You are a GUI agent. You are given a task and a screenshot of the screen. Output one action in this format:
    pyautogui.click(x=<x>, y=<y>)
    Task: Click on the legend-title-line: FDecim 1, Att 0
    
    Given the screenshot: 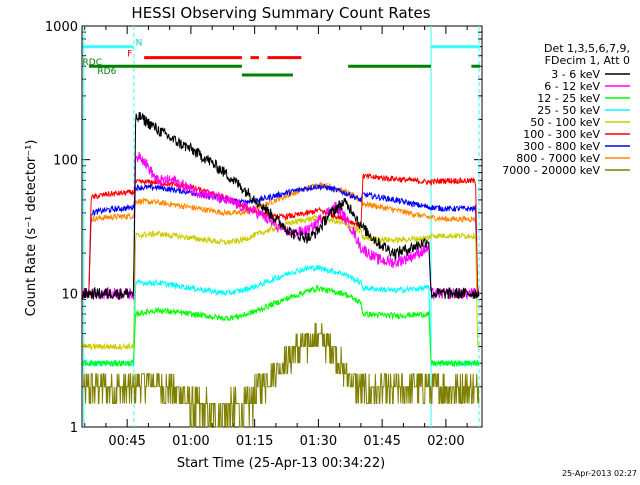 What is the action you would take?
    pyautogui.click(x=587, y=60)
    